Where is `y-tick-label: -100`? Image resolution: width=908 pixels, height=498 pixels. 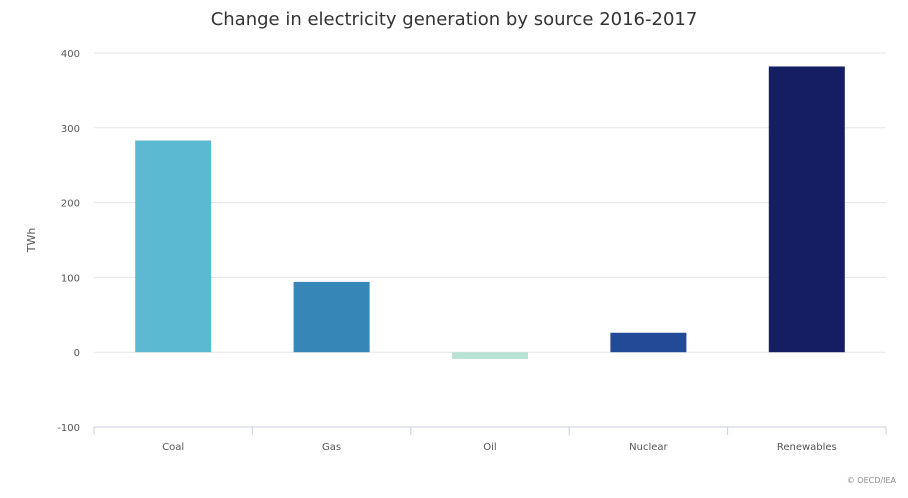 y-tick-label: -100 is located at coordinates (68, 428).